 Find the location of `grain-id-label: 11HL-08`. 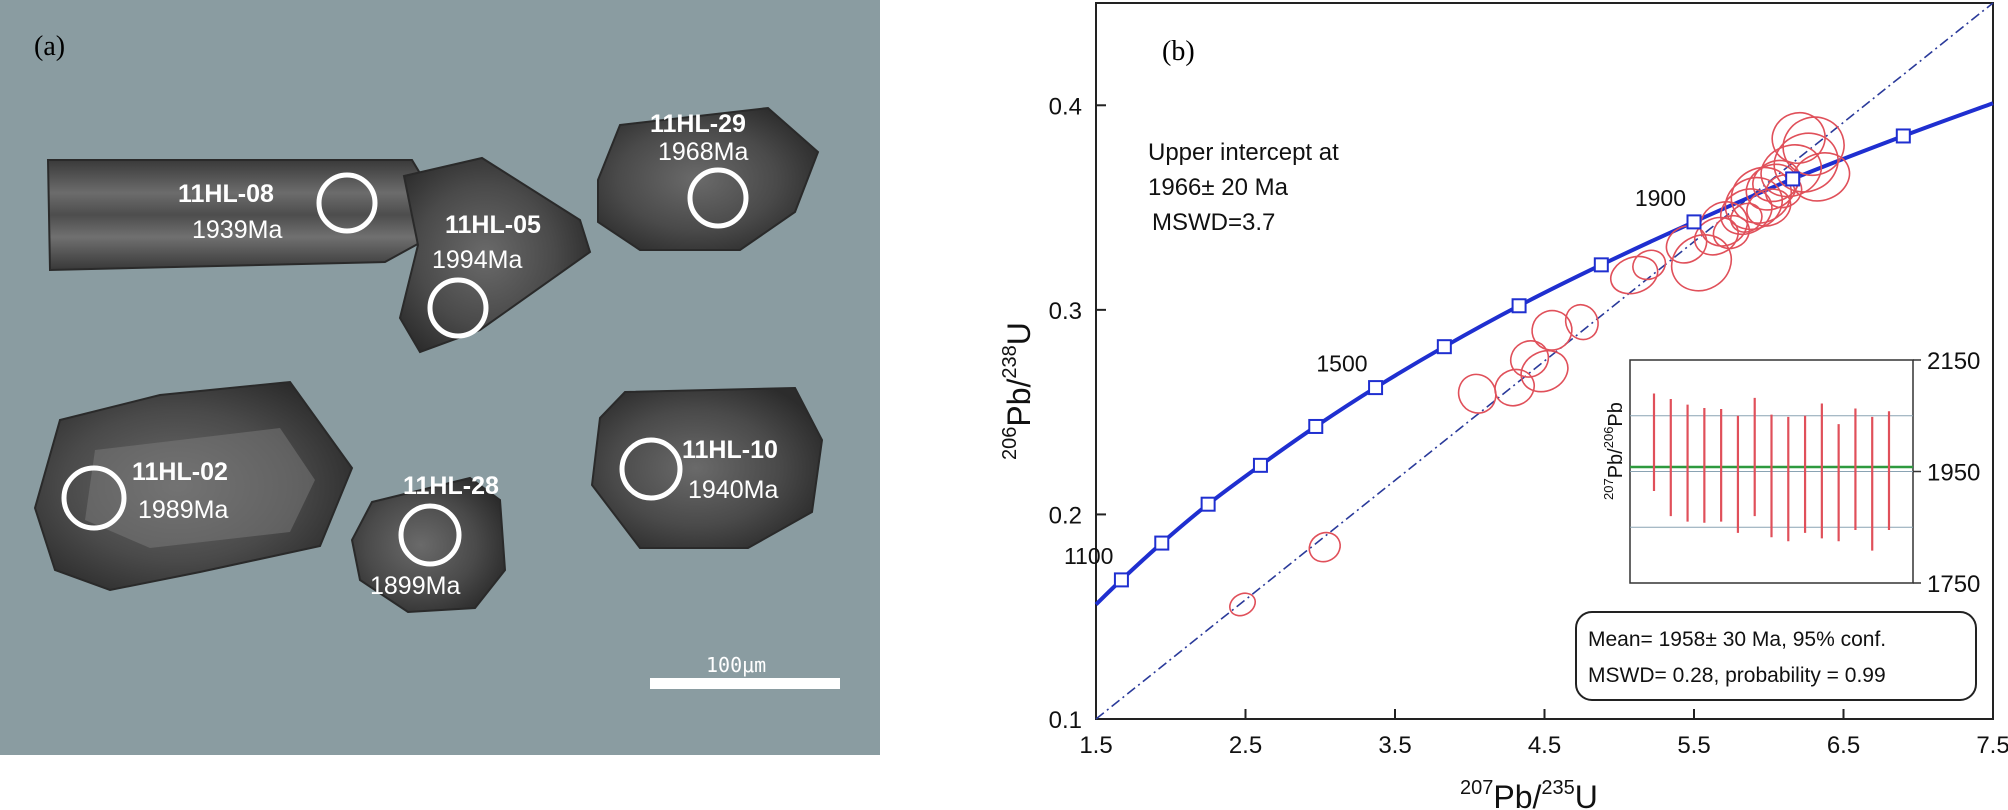

grain-id-label: 11HL-08 is located at coordinates (226, 194).